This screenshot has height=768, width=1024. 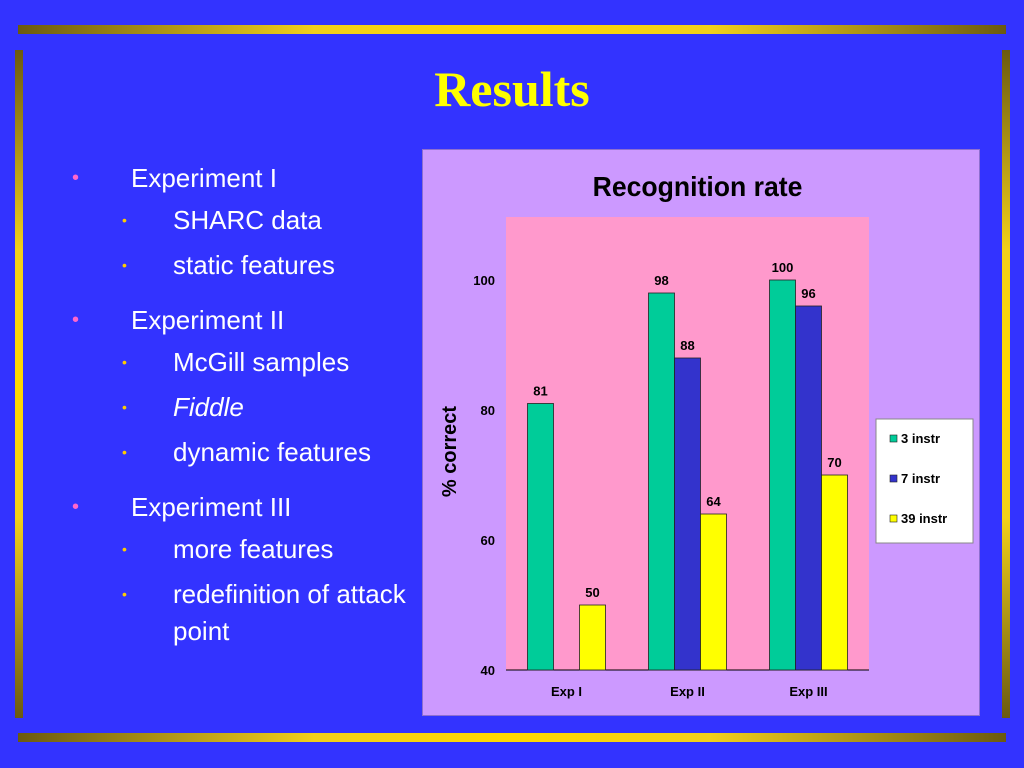 I want to click on y-tick-label: 40, so click(x=488, y=670).